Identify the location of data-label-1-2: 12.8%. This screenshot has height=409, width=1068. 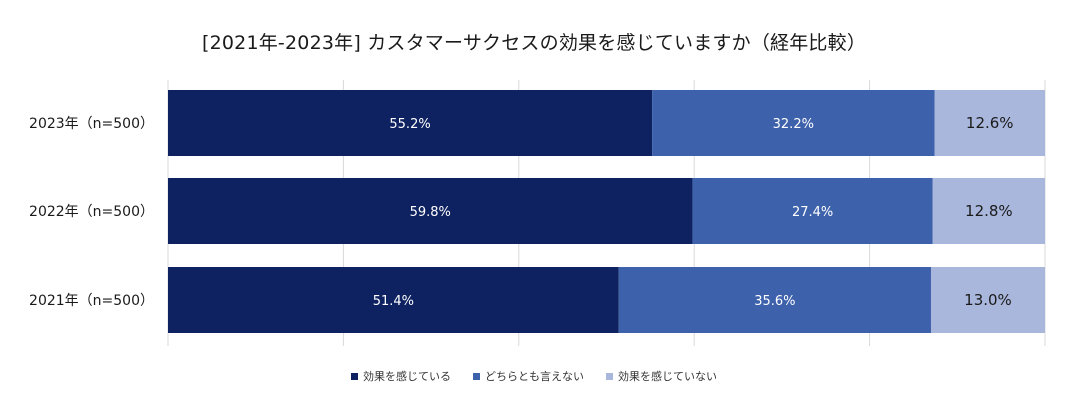
(989, 211).